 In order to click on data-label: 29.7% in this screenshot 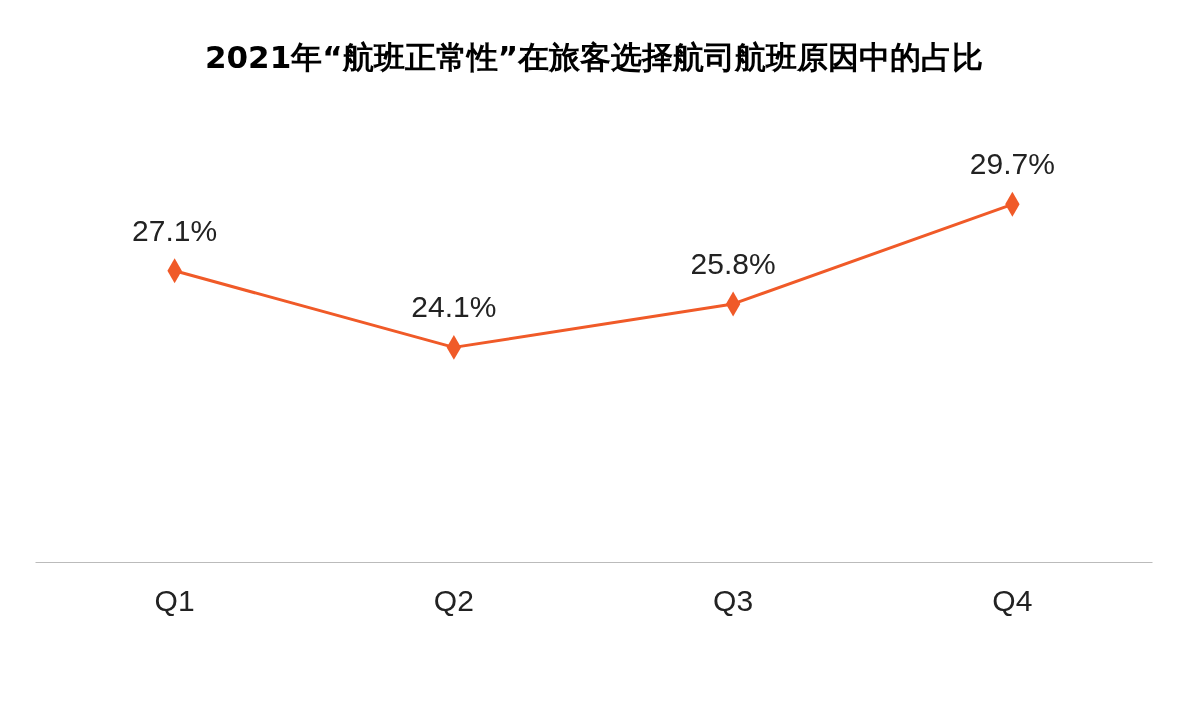, I will do `click(1012, 164)`.